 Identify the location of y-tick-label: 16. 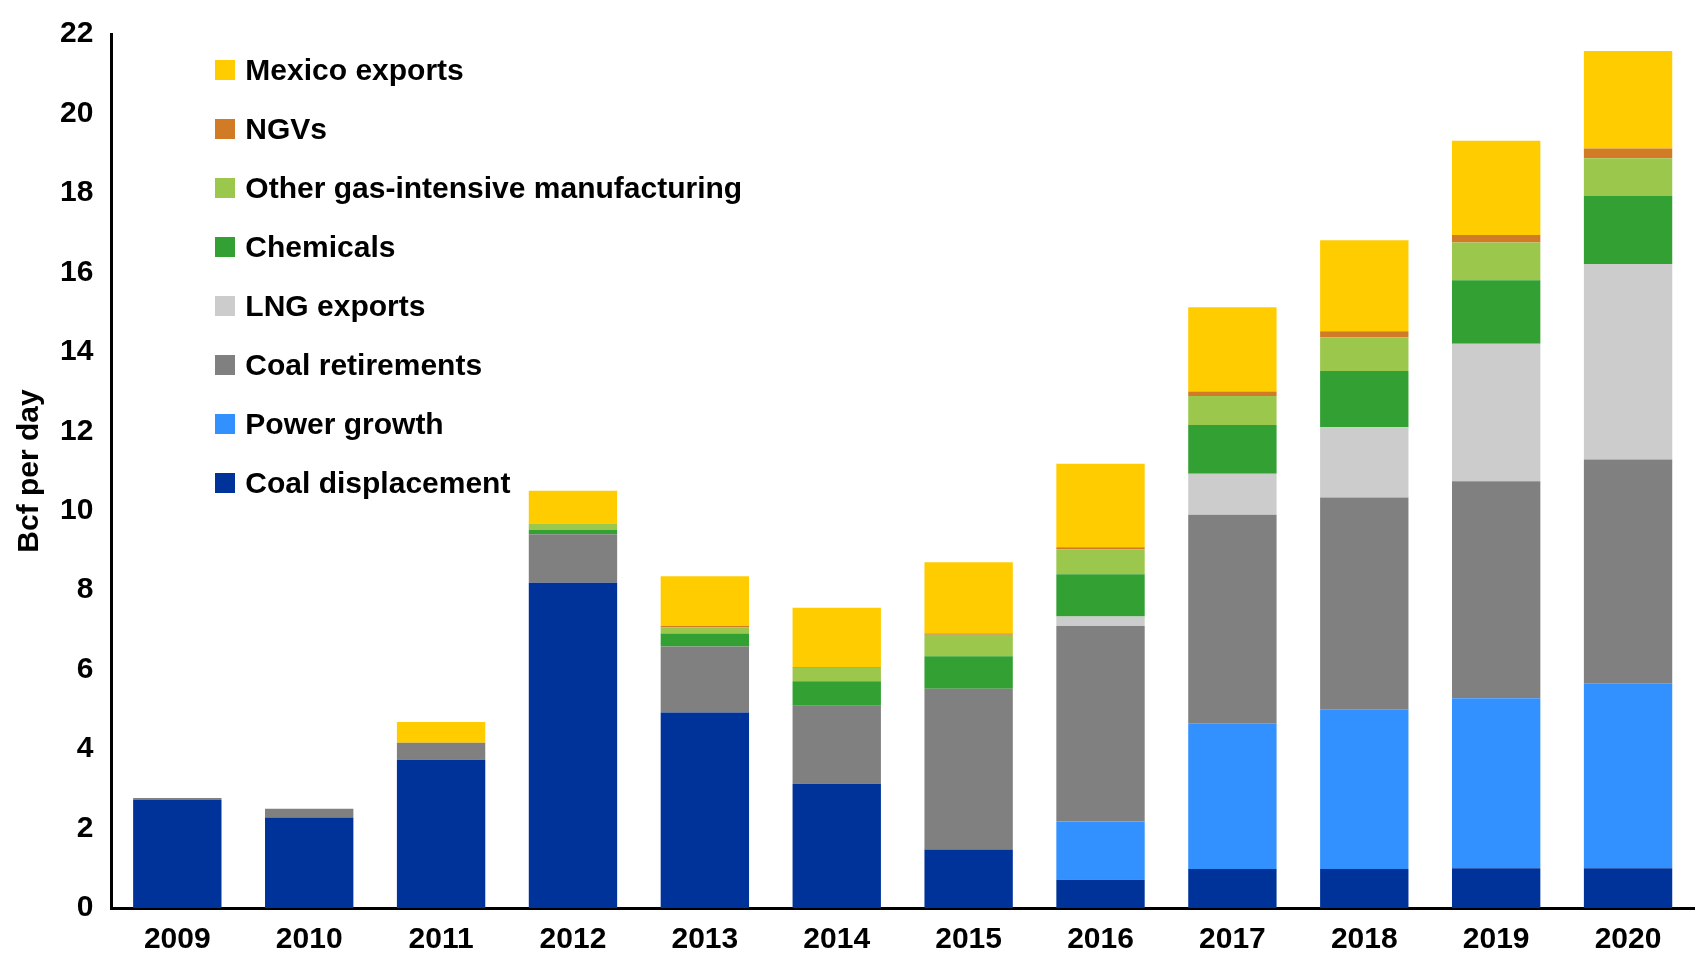
(76, 270).